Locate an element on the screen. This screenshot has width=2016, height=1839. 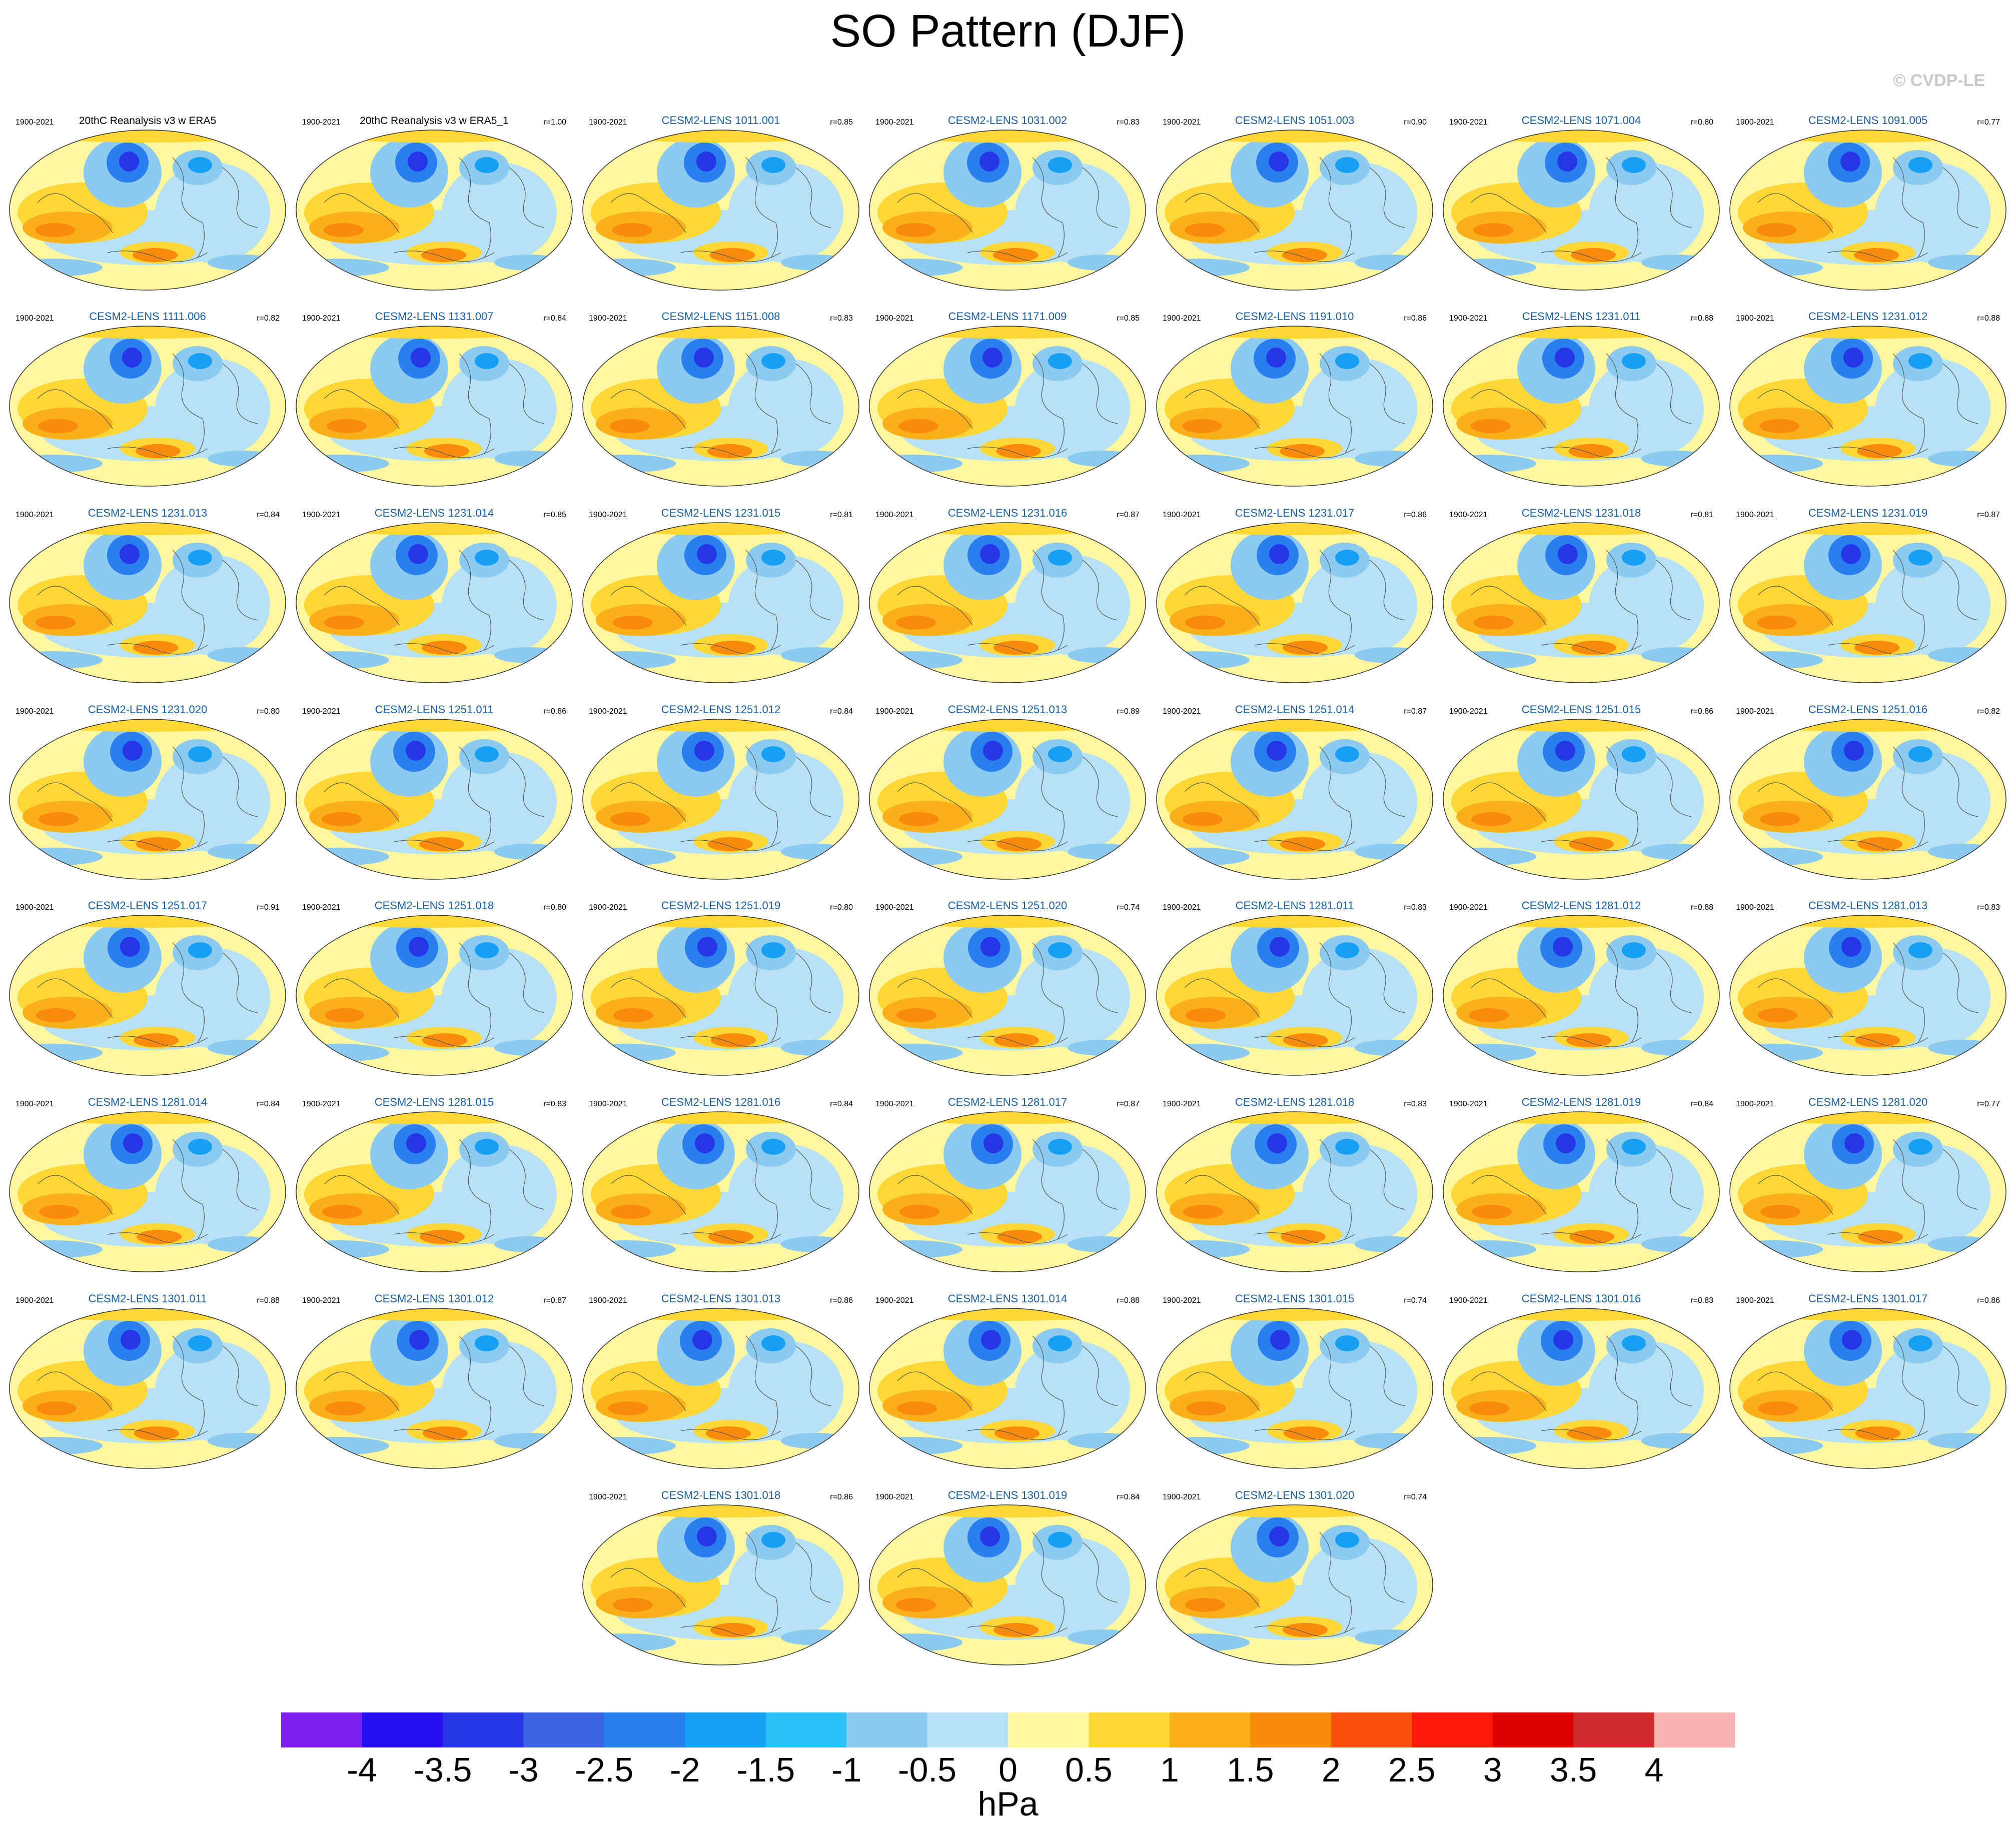
panel-title: CESM2-LENS 1251.019 is located at coordinates (721, 905).